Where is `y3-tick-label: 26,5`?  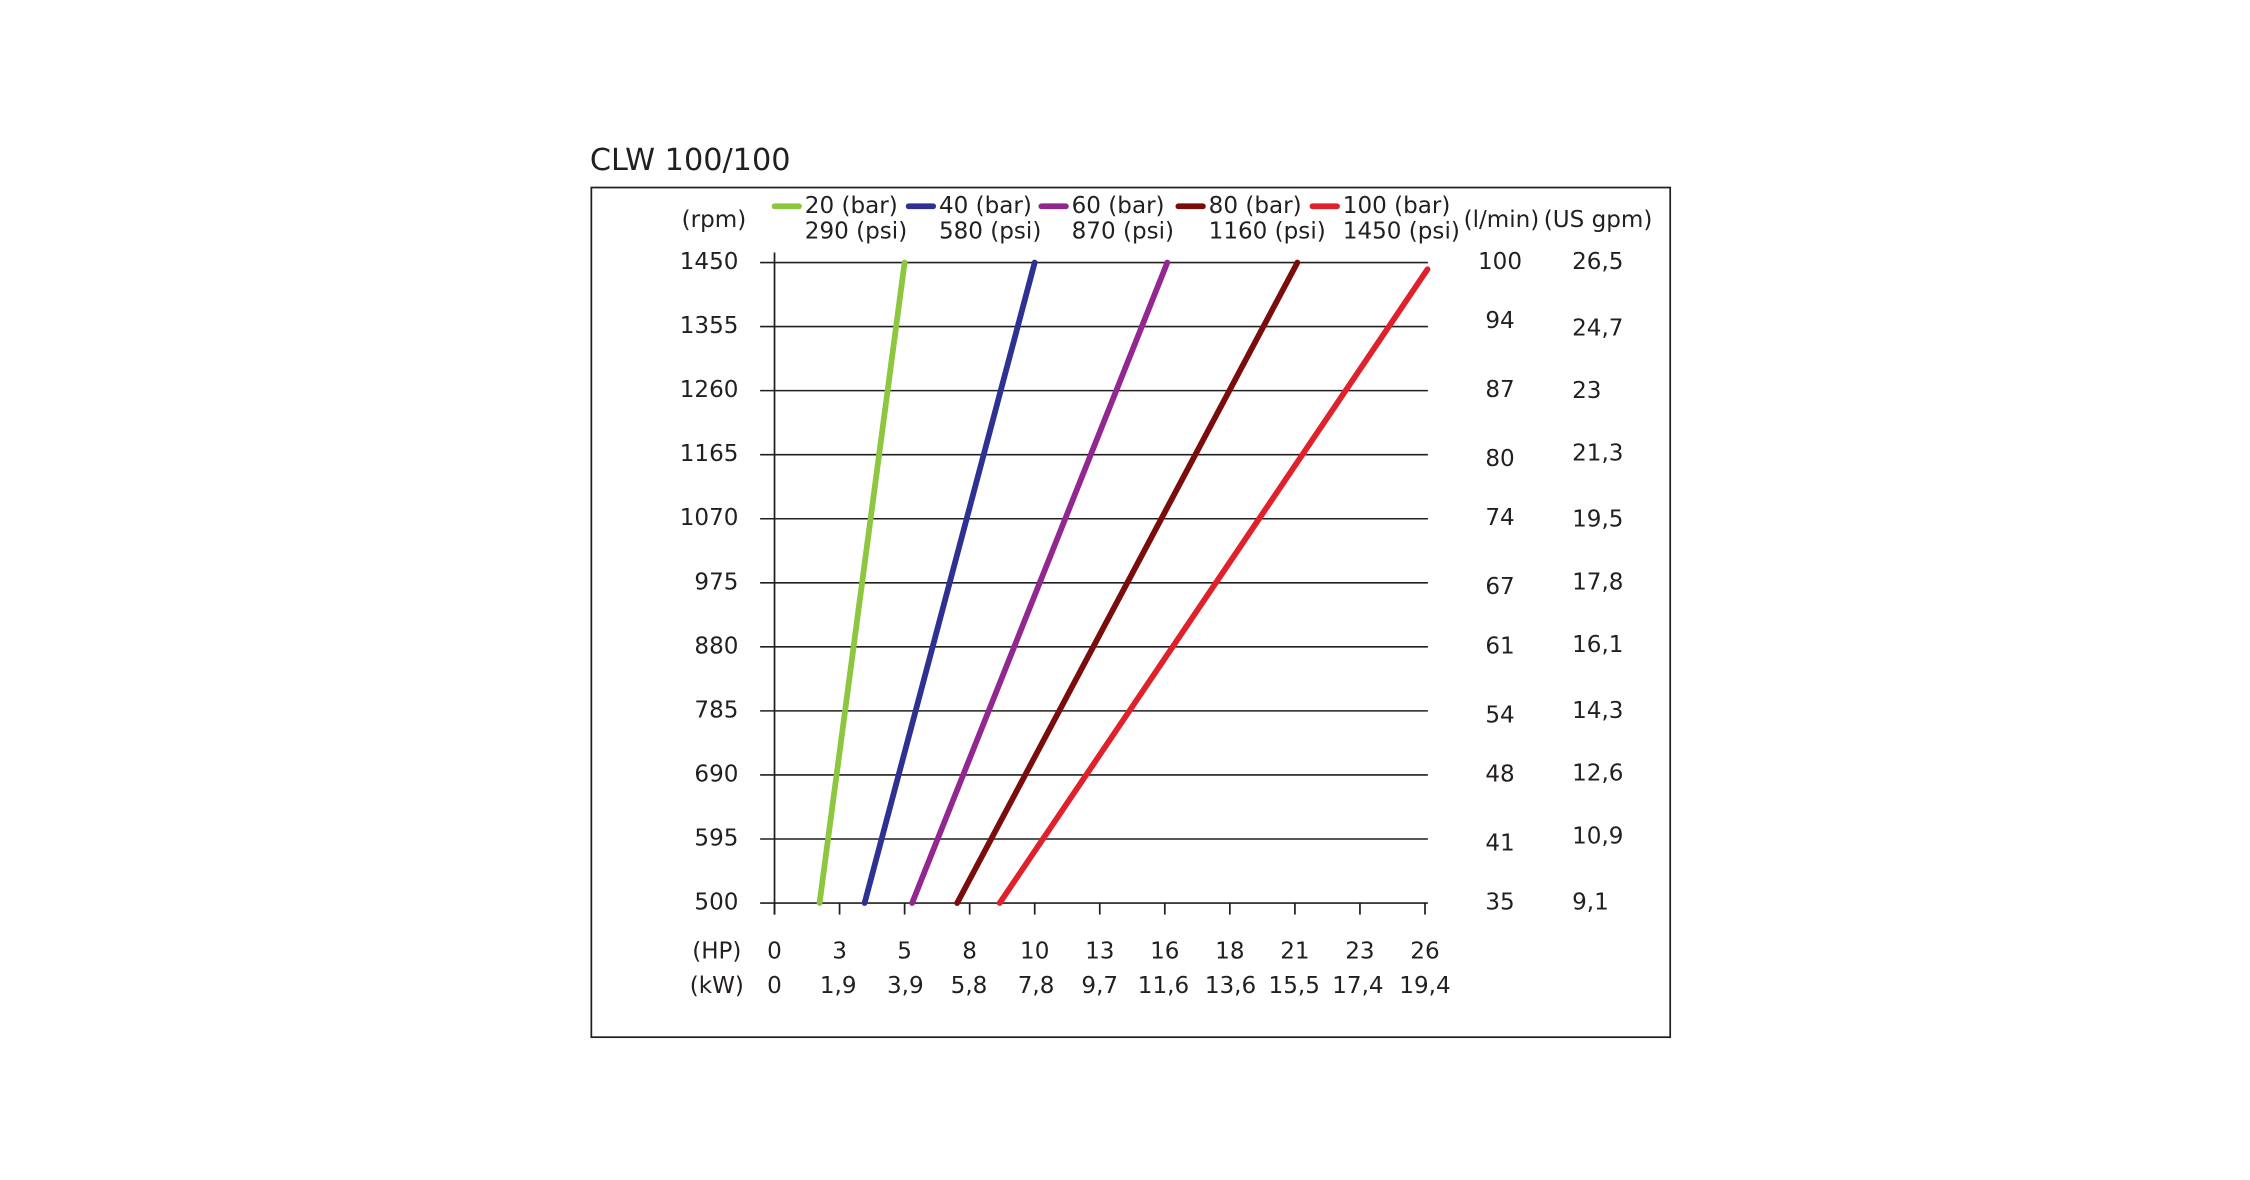
y3-tick-label: 26,5 is located at coordinates (1597, 262).